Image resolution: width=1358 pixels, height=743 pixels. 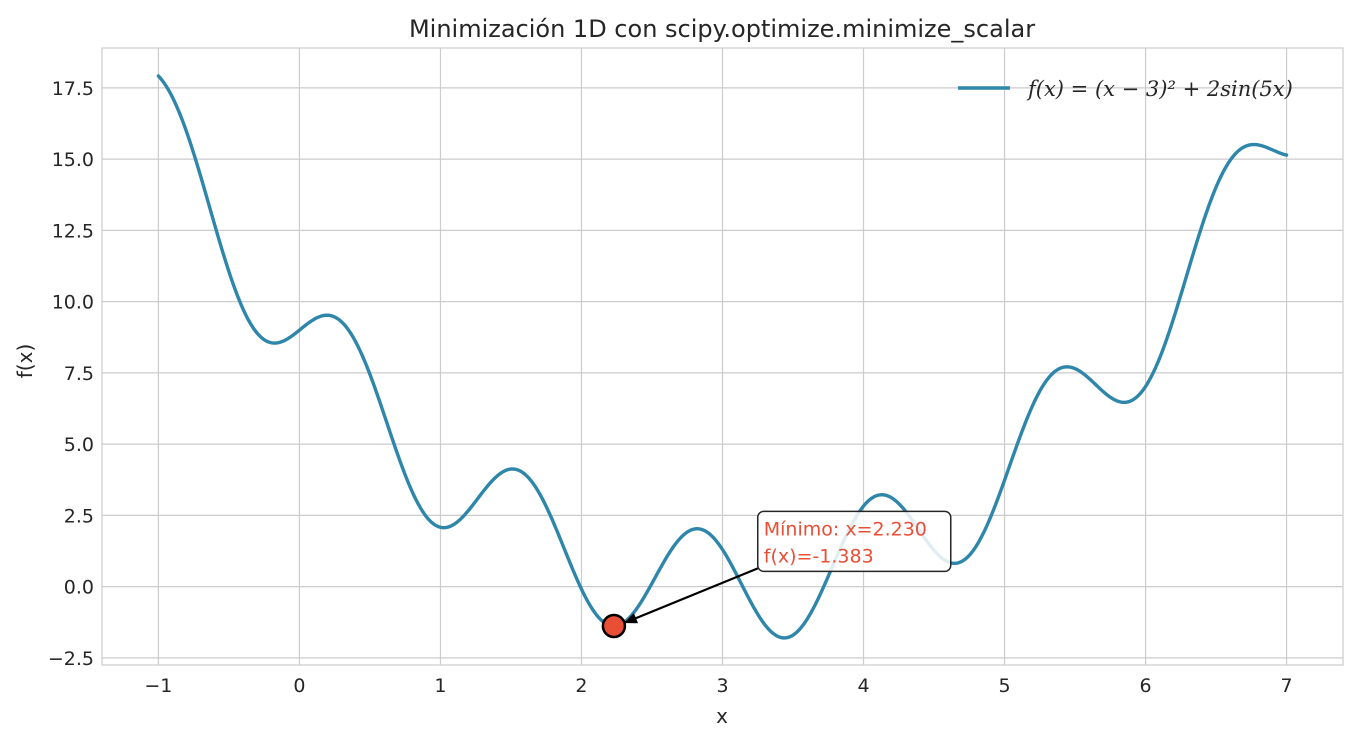 What do you see at coordinates (722, 686) in the screenshot?
I see `x-tick-label: 3` at bounding box center [722, 686].